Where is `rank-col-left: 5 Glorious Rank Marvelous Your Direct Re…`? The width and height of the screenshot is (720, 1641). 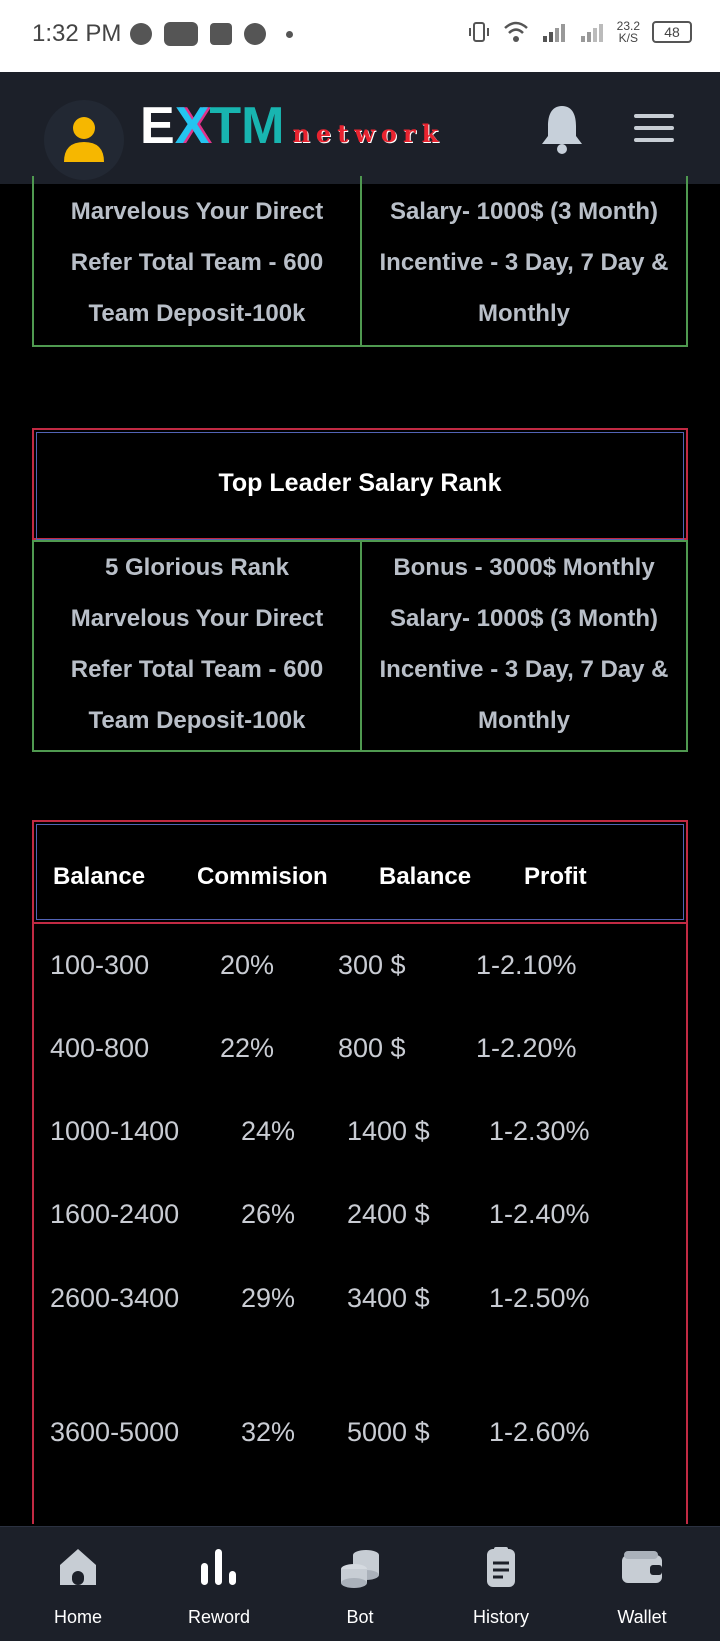
rank-col-left: 5 Glorious Rank Marvelous Your Direct Re… is located at coordinates (197, 646).